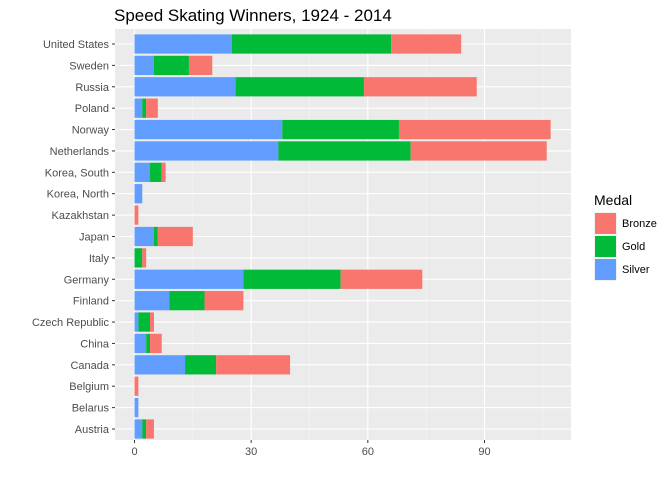  Describe the element at coordinates (92, 88) in the screenshot. I see `y-tick-label: Russia` at that location.